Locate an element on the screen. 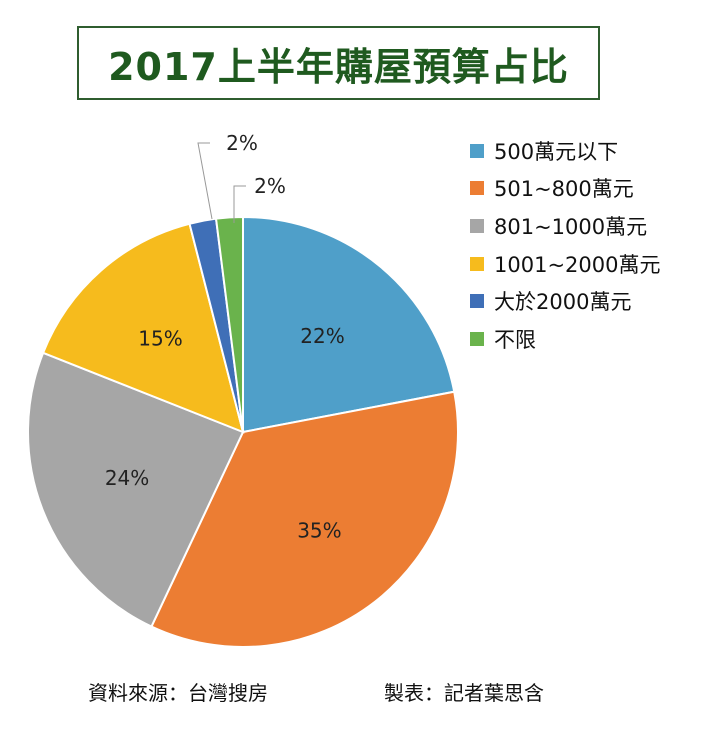 The image size is (720, 730). data-label-unlimited: 2% is located at coordinates (270, 186).